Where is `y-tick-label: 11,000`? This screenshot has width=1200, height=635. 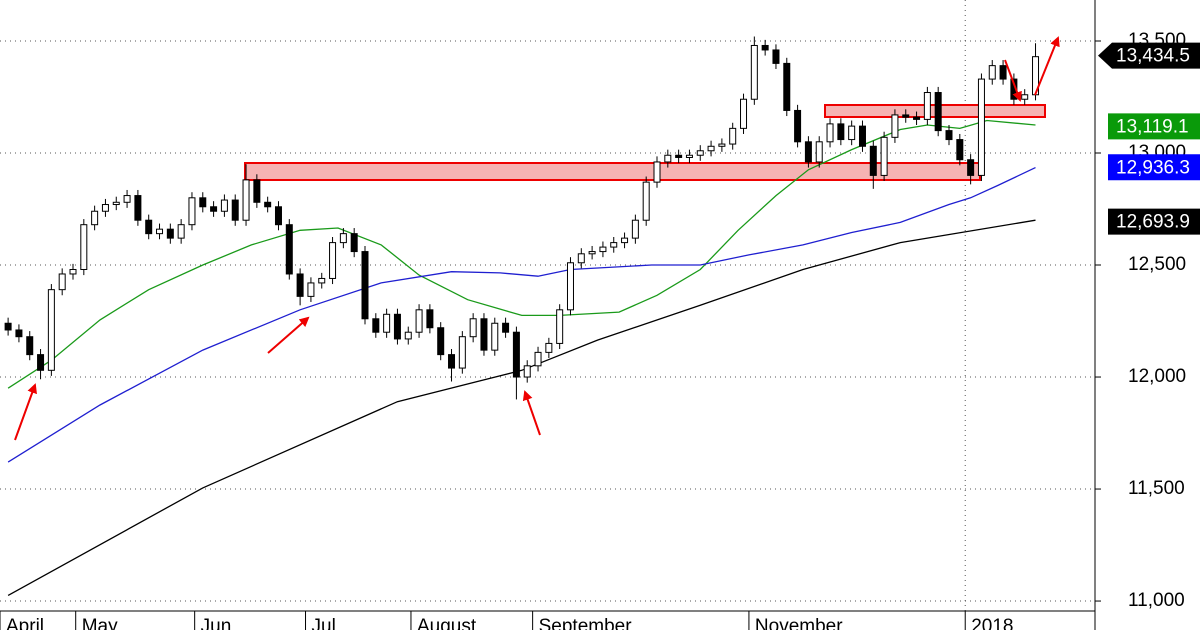 y-tick-label: 11,000 is located at coordinates (1156, 600).